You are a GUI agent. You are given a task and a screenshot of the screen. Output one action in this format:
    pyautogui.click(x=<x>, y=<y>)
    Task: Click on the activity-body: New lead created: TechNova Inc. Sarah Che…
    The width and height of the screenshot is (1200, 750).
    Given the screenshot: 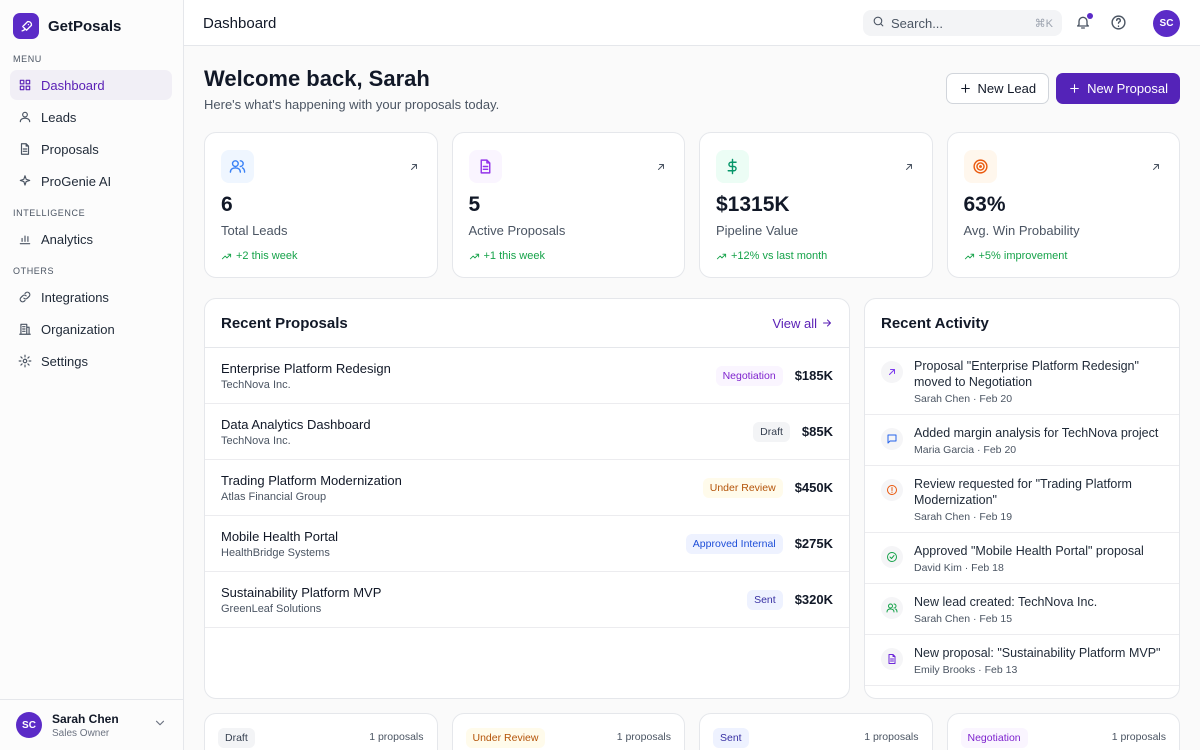 What is the action you would take?
    pyautogui.click(x=1005, y=609)
    